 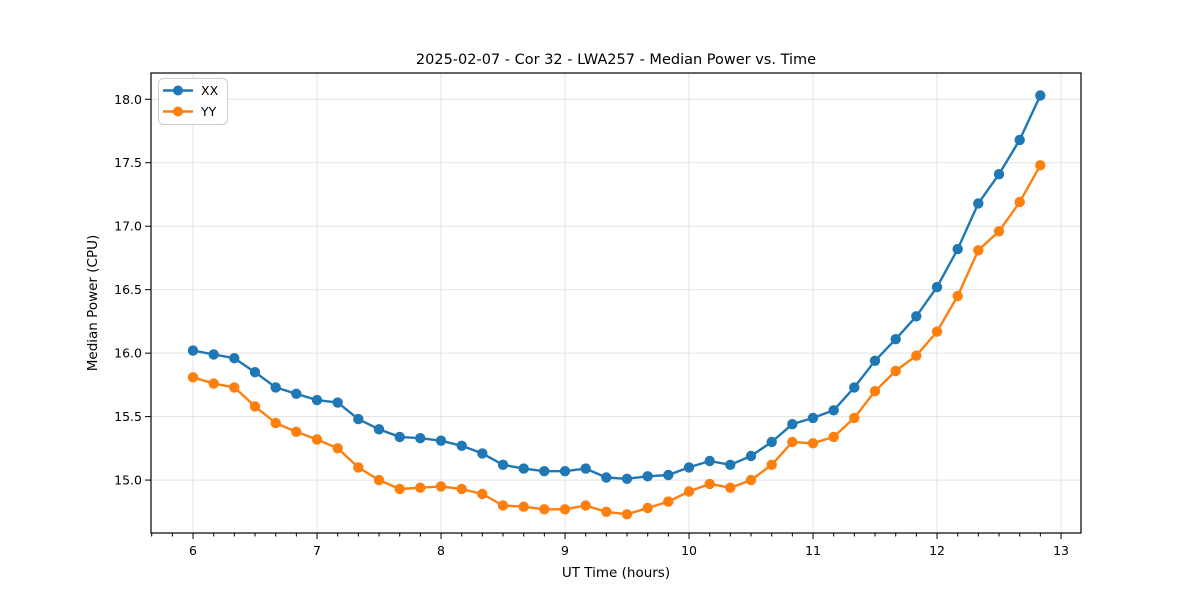 I want to click on legend-label-xx: XX, so click(x=210, y=90).